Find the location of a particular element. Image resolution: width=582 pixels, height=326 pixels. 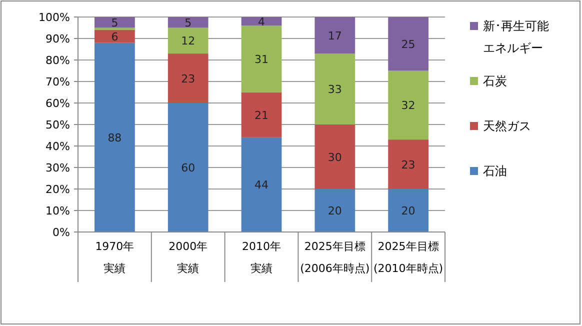

legend-label: 石炭 is located at coordinates (495, 81).